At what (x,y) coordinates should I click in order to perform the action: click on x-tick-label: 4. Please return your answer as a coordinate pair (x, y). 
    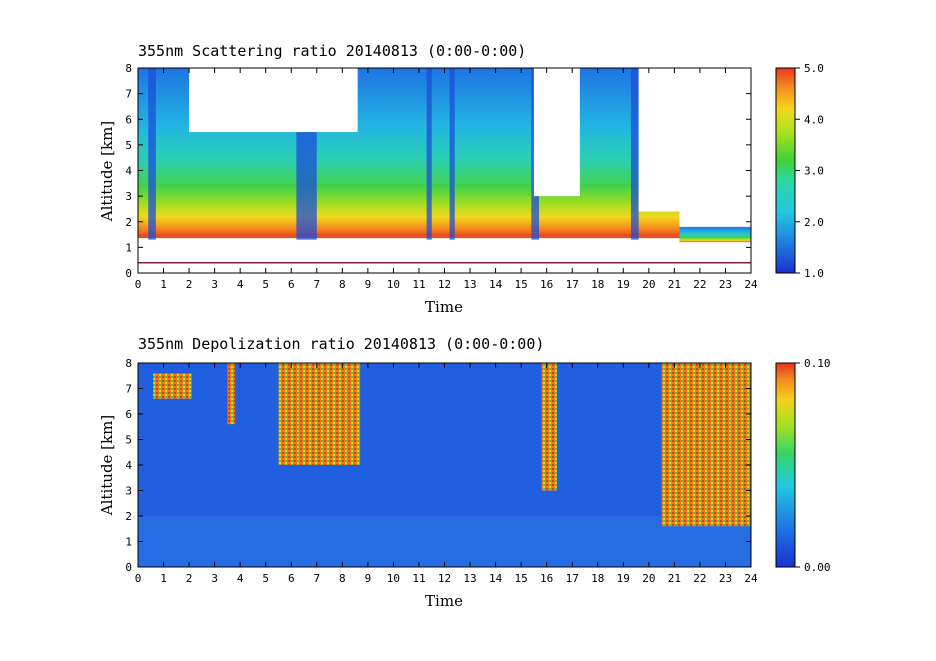
    Looking at the image, I should click on (240, 578).